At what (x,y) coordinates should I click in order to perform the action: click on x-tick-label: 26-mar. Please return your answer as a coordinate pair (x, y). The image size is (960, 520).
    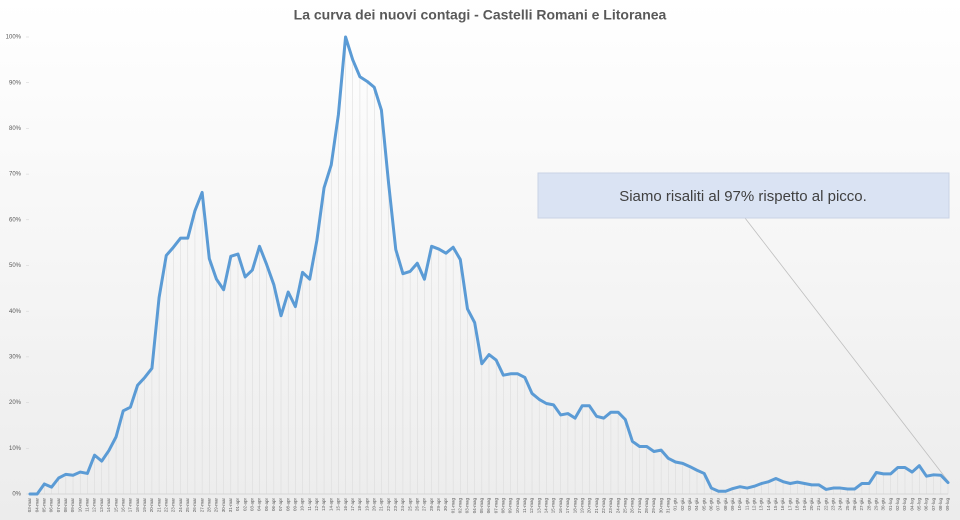
    Looking at the image, I should click on (194, 505).